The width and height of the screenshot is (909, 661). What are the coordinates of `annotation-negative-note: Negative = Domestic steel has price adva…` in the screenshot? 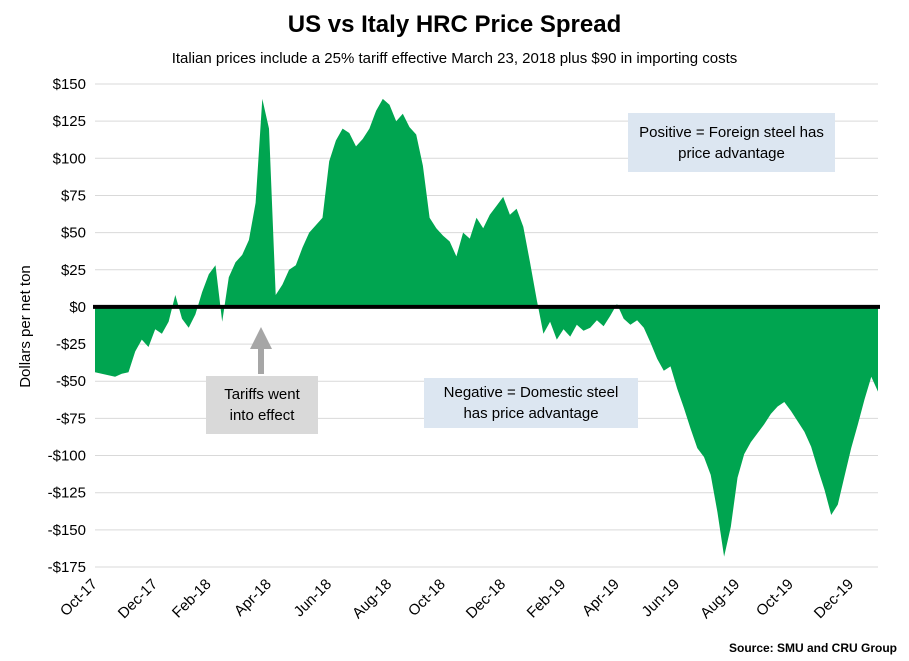 It's located at (531, 403).